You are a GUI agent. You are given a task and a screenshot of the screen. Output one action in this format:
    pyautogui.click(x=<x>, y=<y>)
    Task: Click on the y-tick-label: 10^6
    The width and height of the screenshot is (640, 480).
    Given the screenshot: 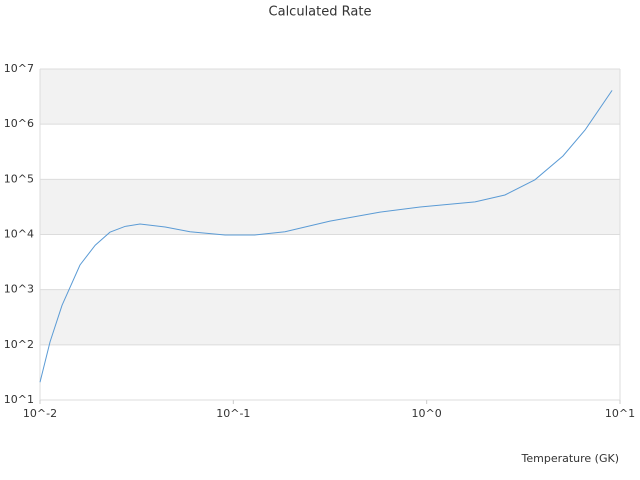 What is the action you would take?
    pyautogui.click(x=19, y=123)
    